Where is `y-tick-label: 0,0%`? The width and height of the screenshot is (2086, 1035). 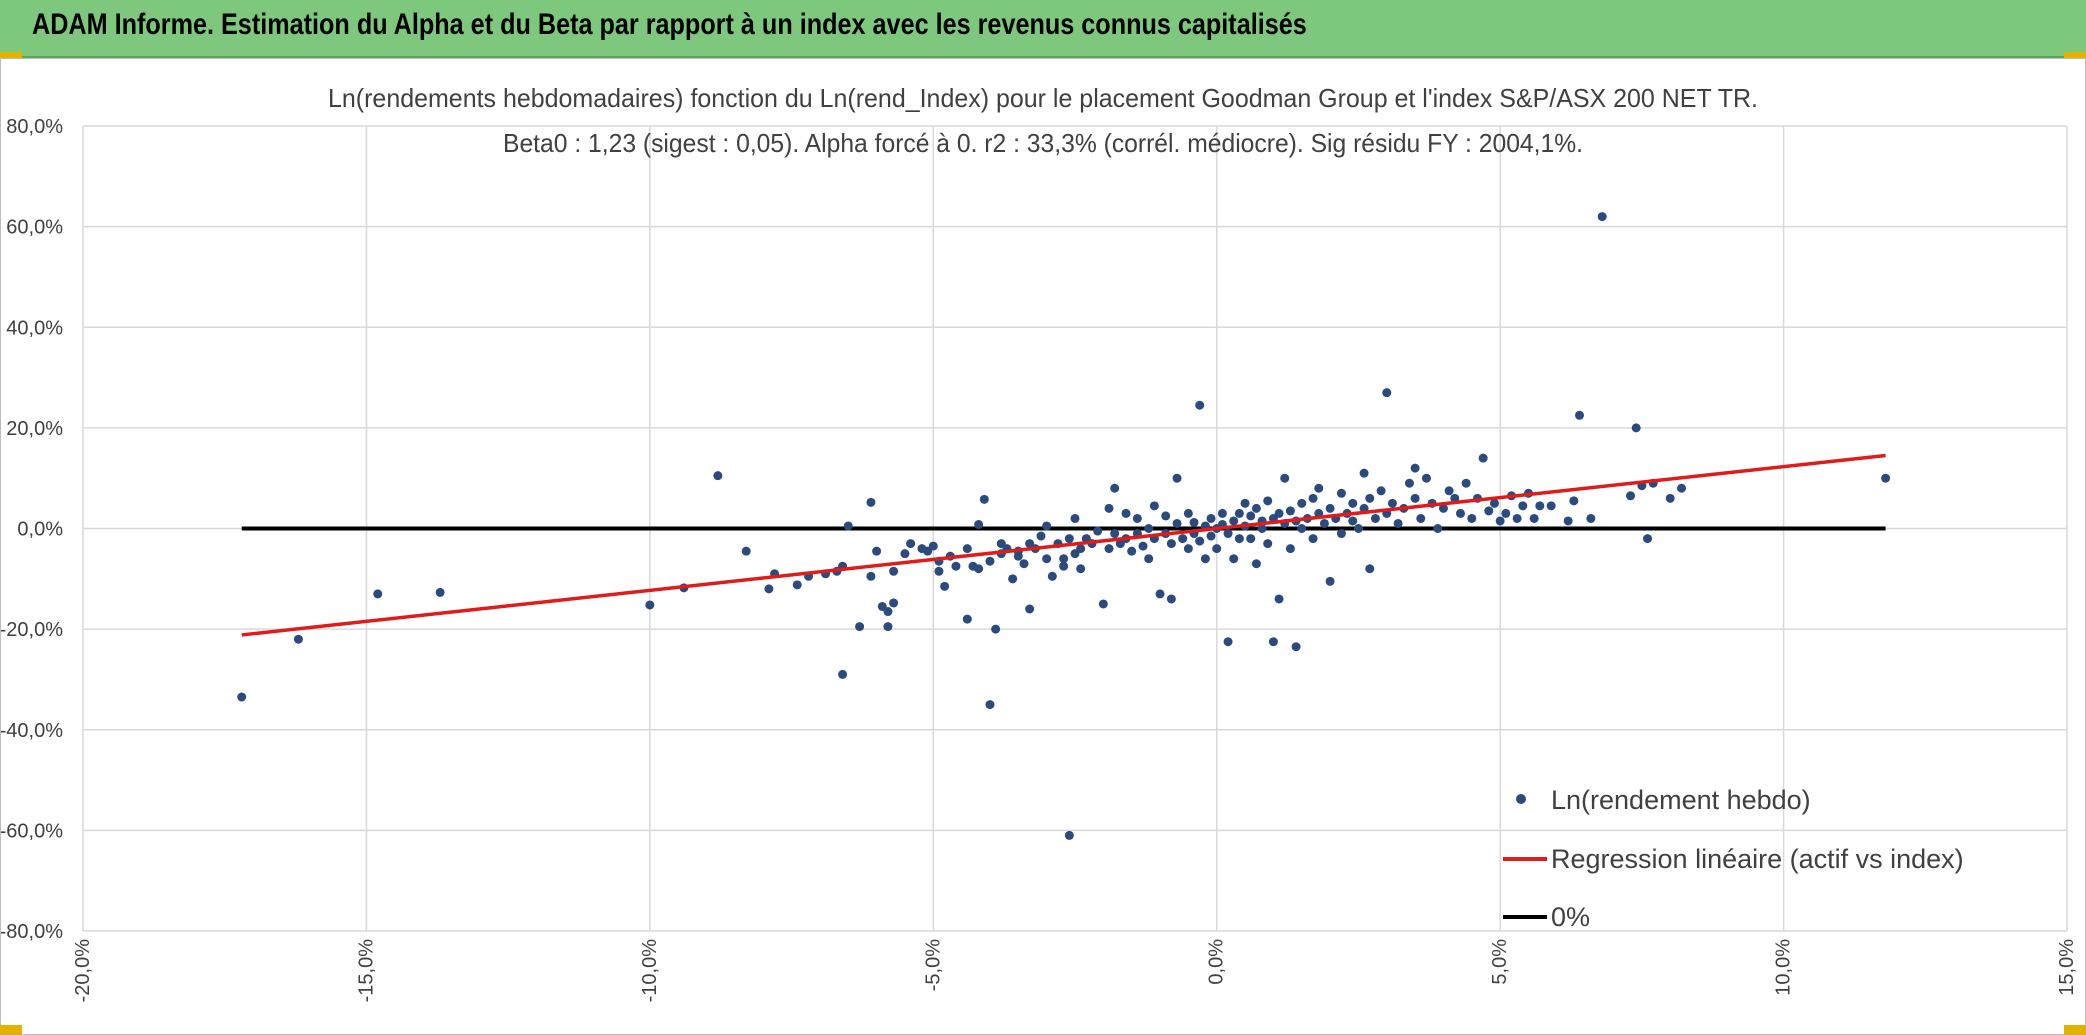
y-tick-label: 0,0% is located at coordinates (40, 530).